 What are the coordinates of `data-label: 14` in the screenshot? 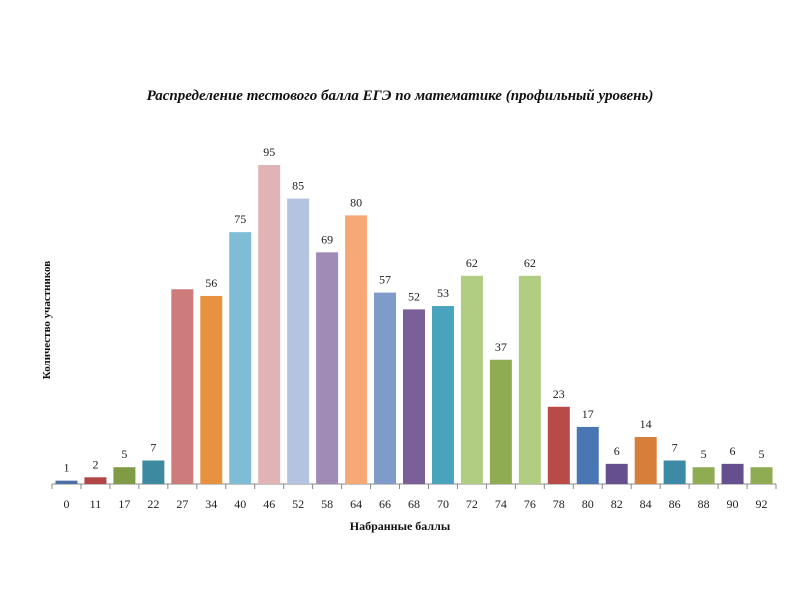 It's located at (646, 424).